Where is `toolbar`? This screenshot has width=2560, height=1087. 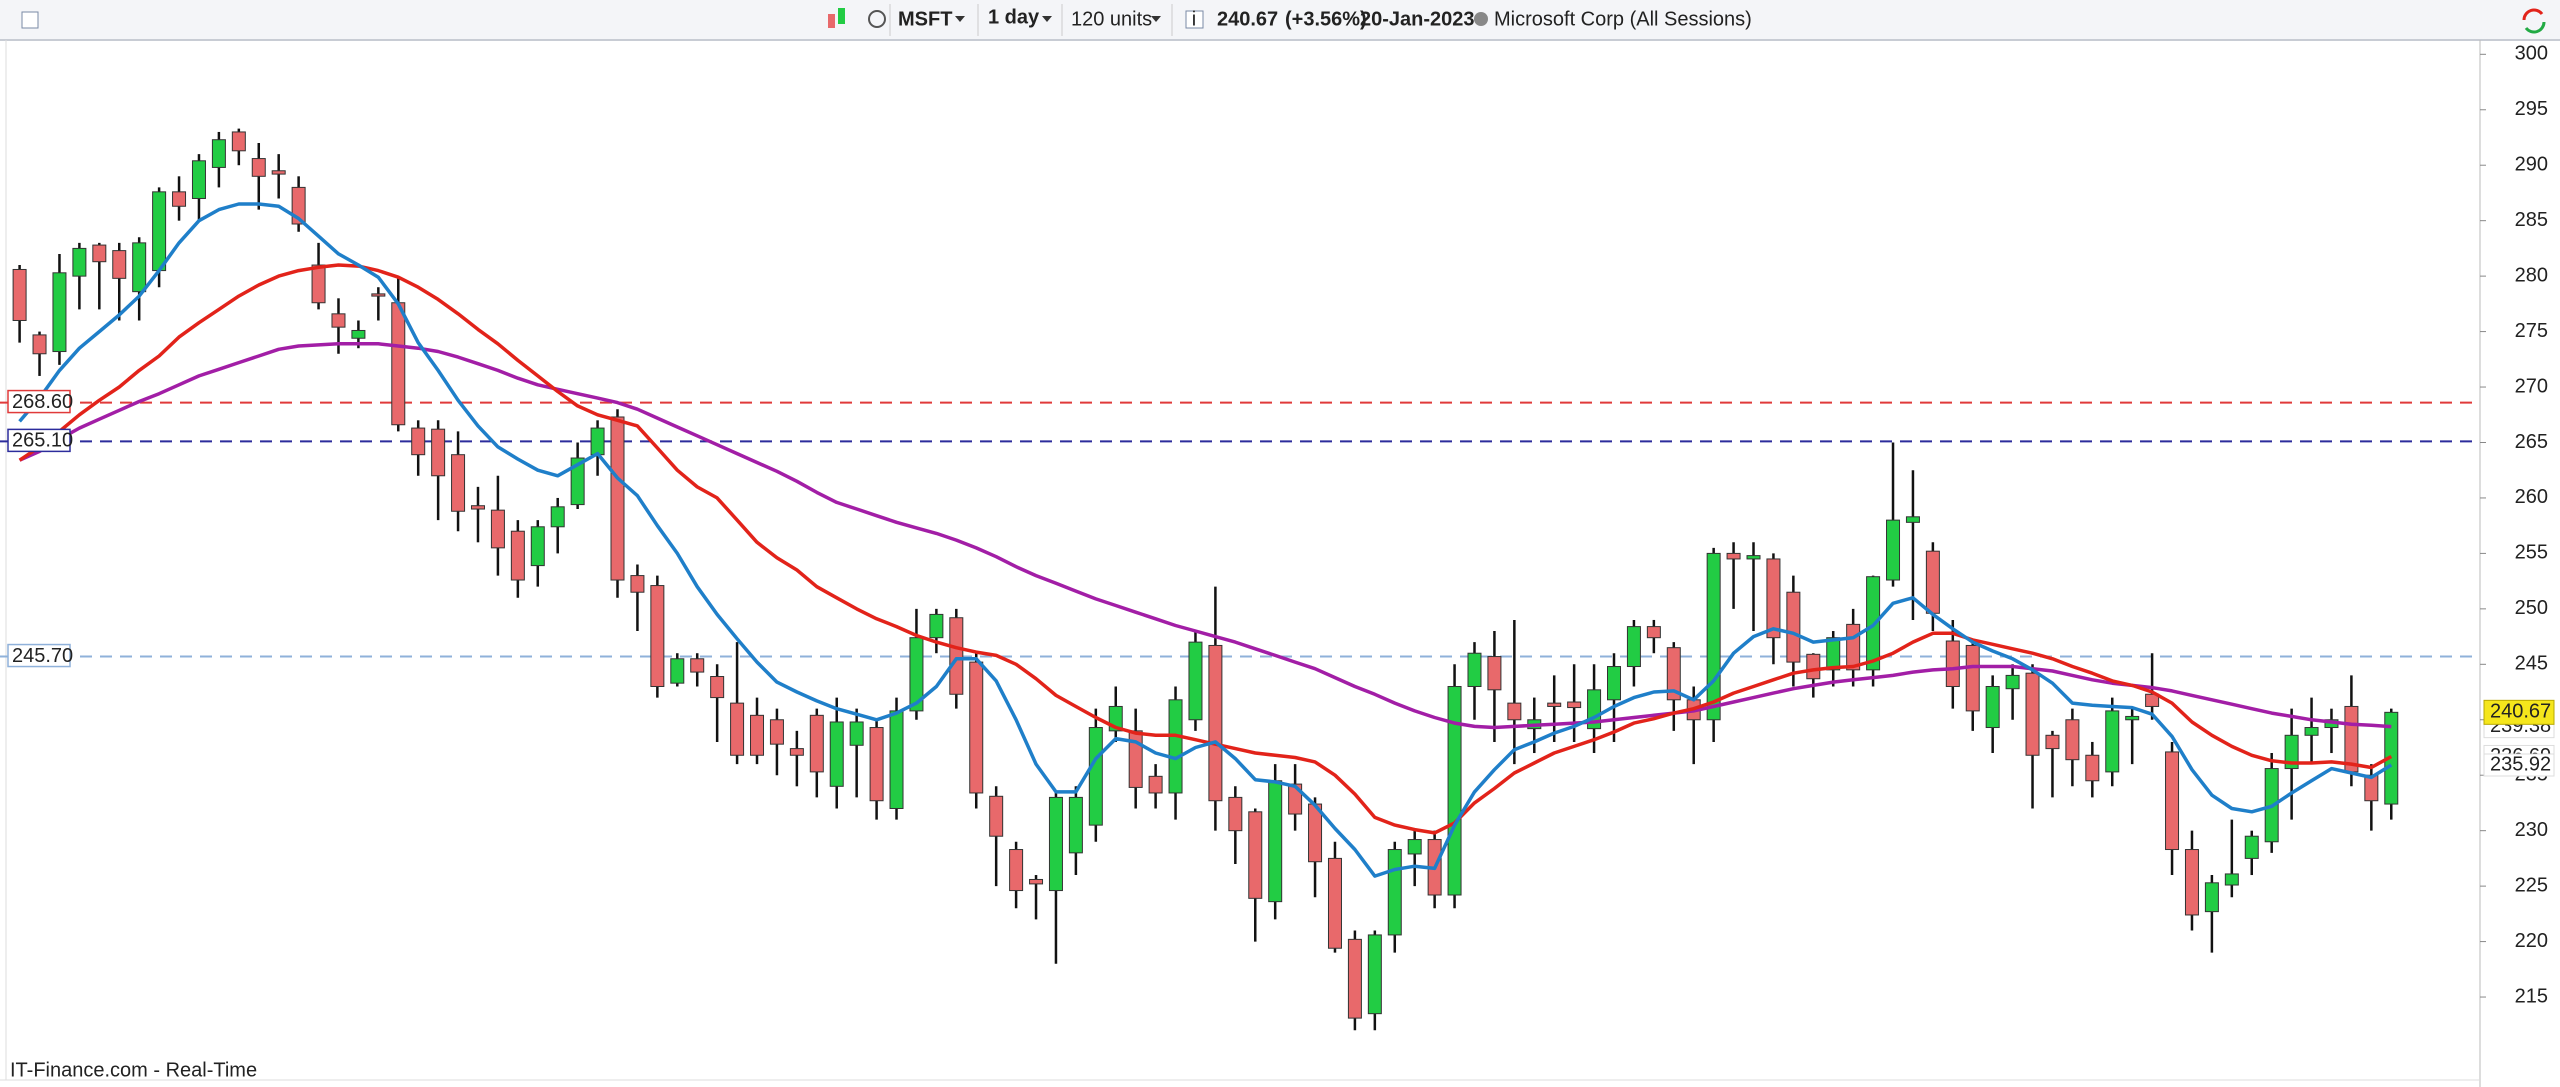
toolbar is located at coordinates (1280, 20).